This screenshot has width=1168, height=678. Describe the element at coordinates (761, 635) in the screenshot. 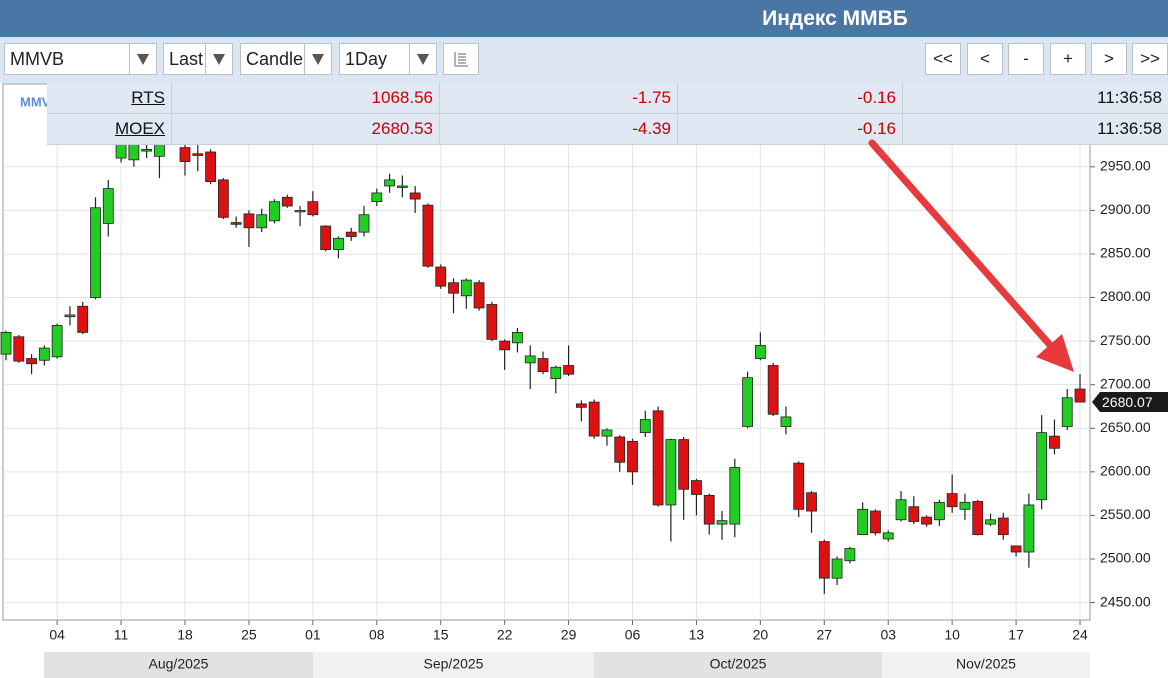

I see `x-tick-label: 20` at that location.